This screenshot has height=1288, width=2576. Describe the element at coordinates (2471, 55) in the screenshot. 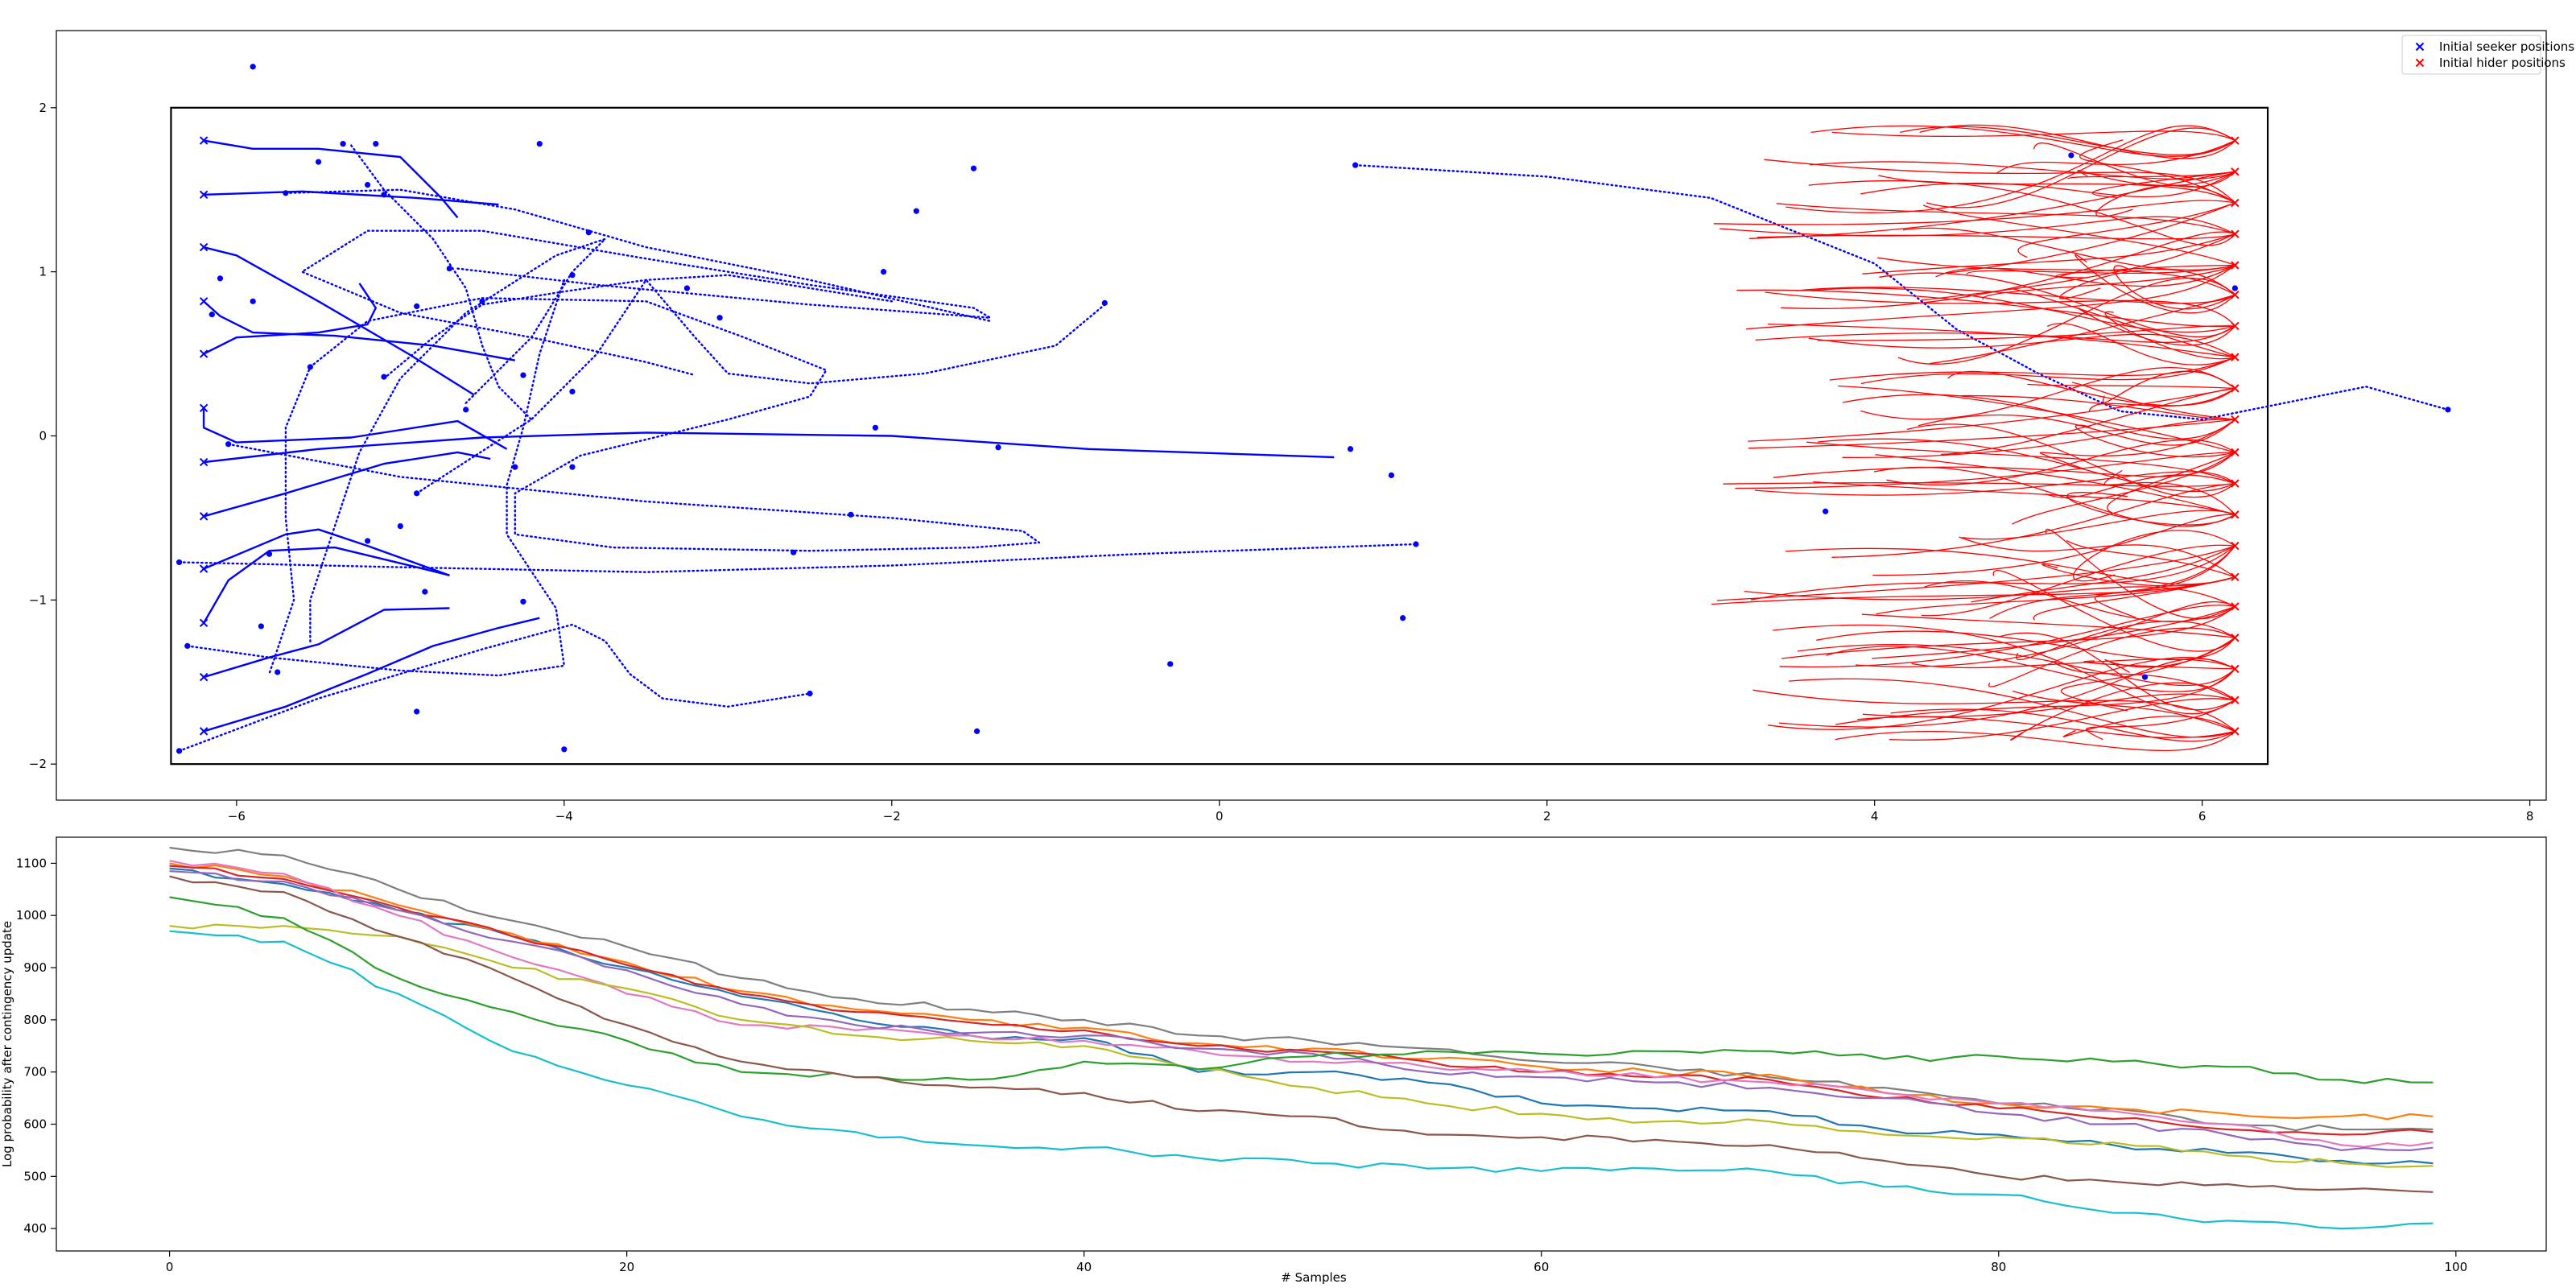

I see `legend-box` at that location.